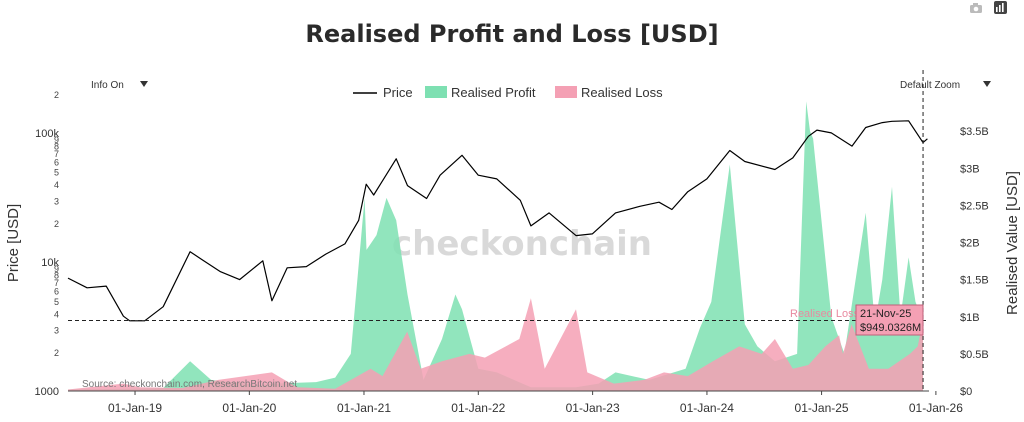 The height and width of the screenshot is (422, 1024). I want to click on x-tick-label: 01-Jan-21, so click(364, 408).